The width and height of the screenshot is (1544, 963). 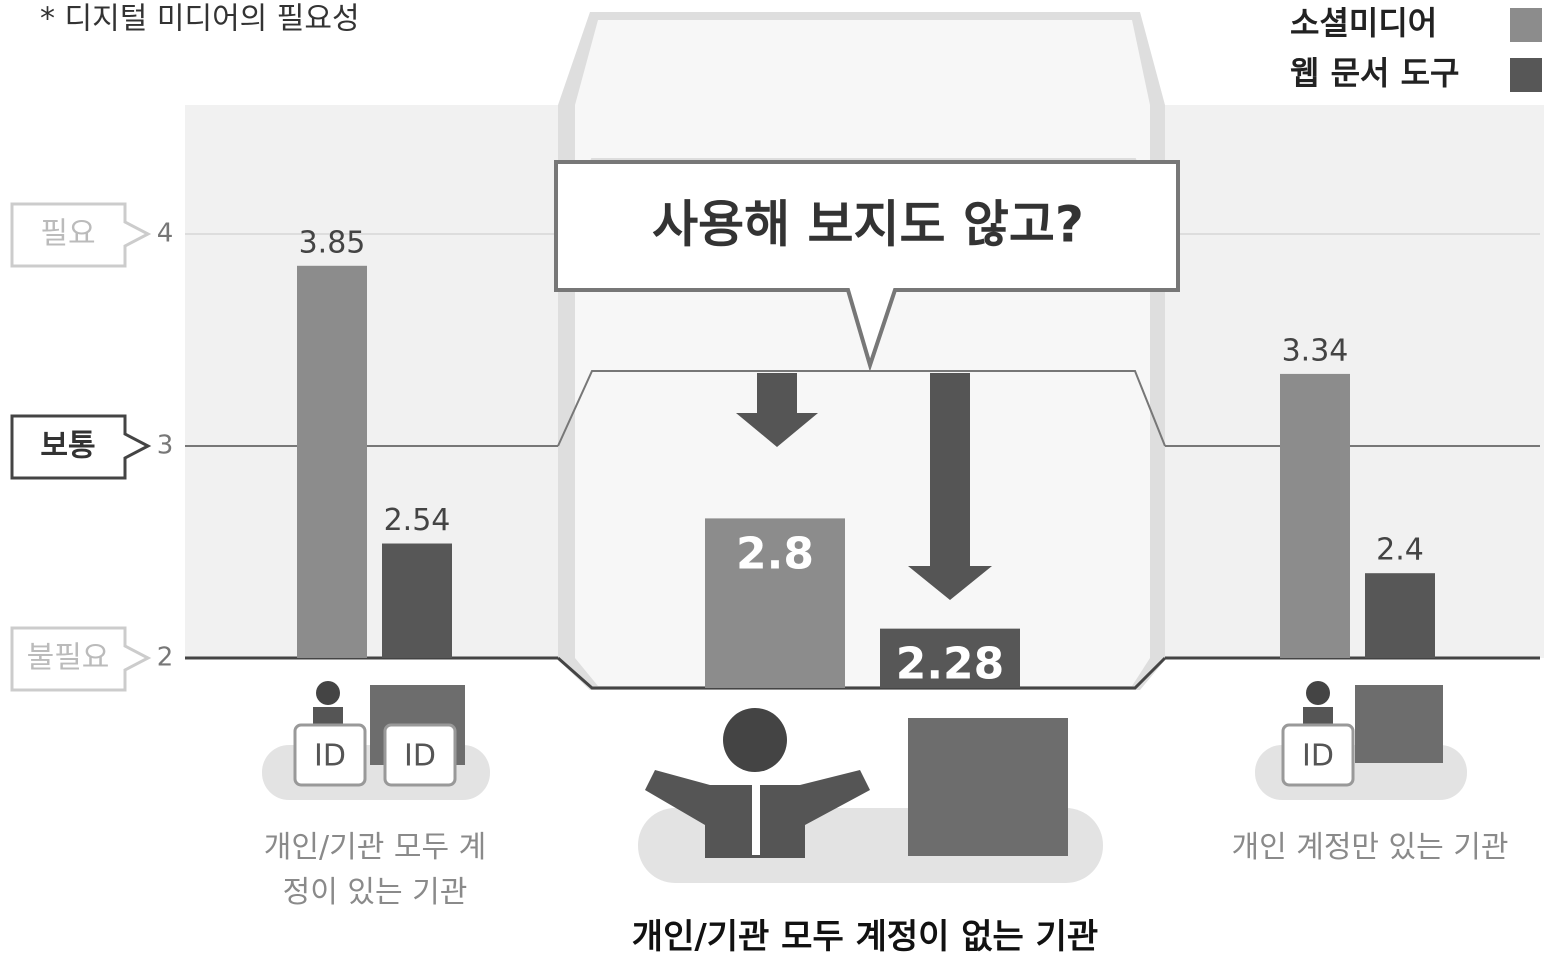 What do you see at coordinates (1400, 550) in the screenshot?
I see `value-label: 2.4` at bounding box center [1400, 550].